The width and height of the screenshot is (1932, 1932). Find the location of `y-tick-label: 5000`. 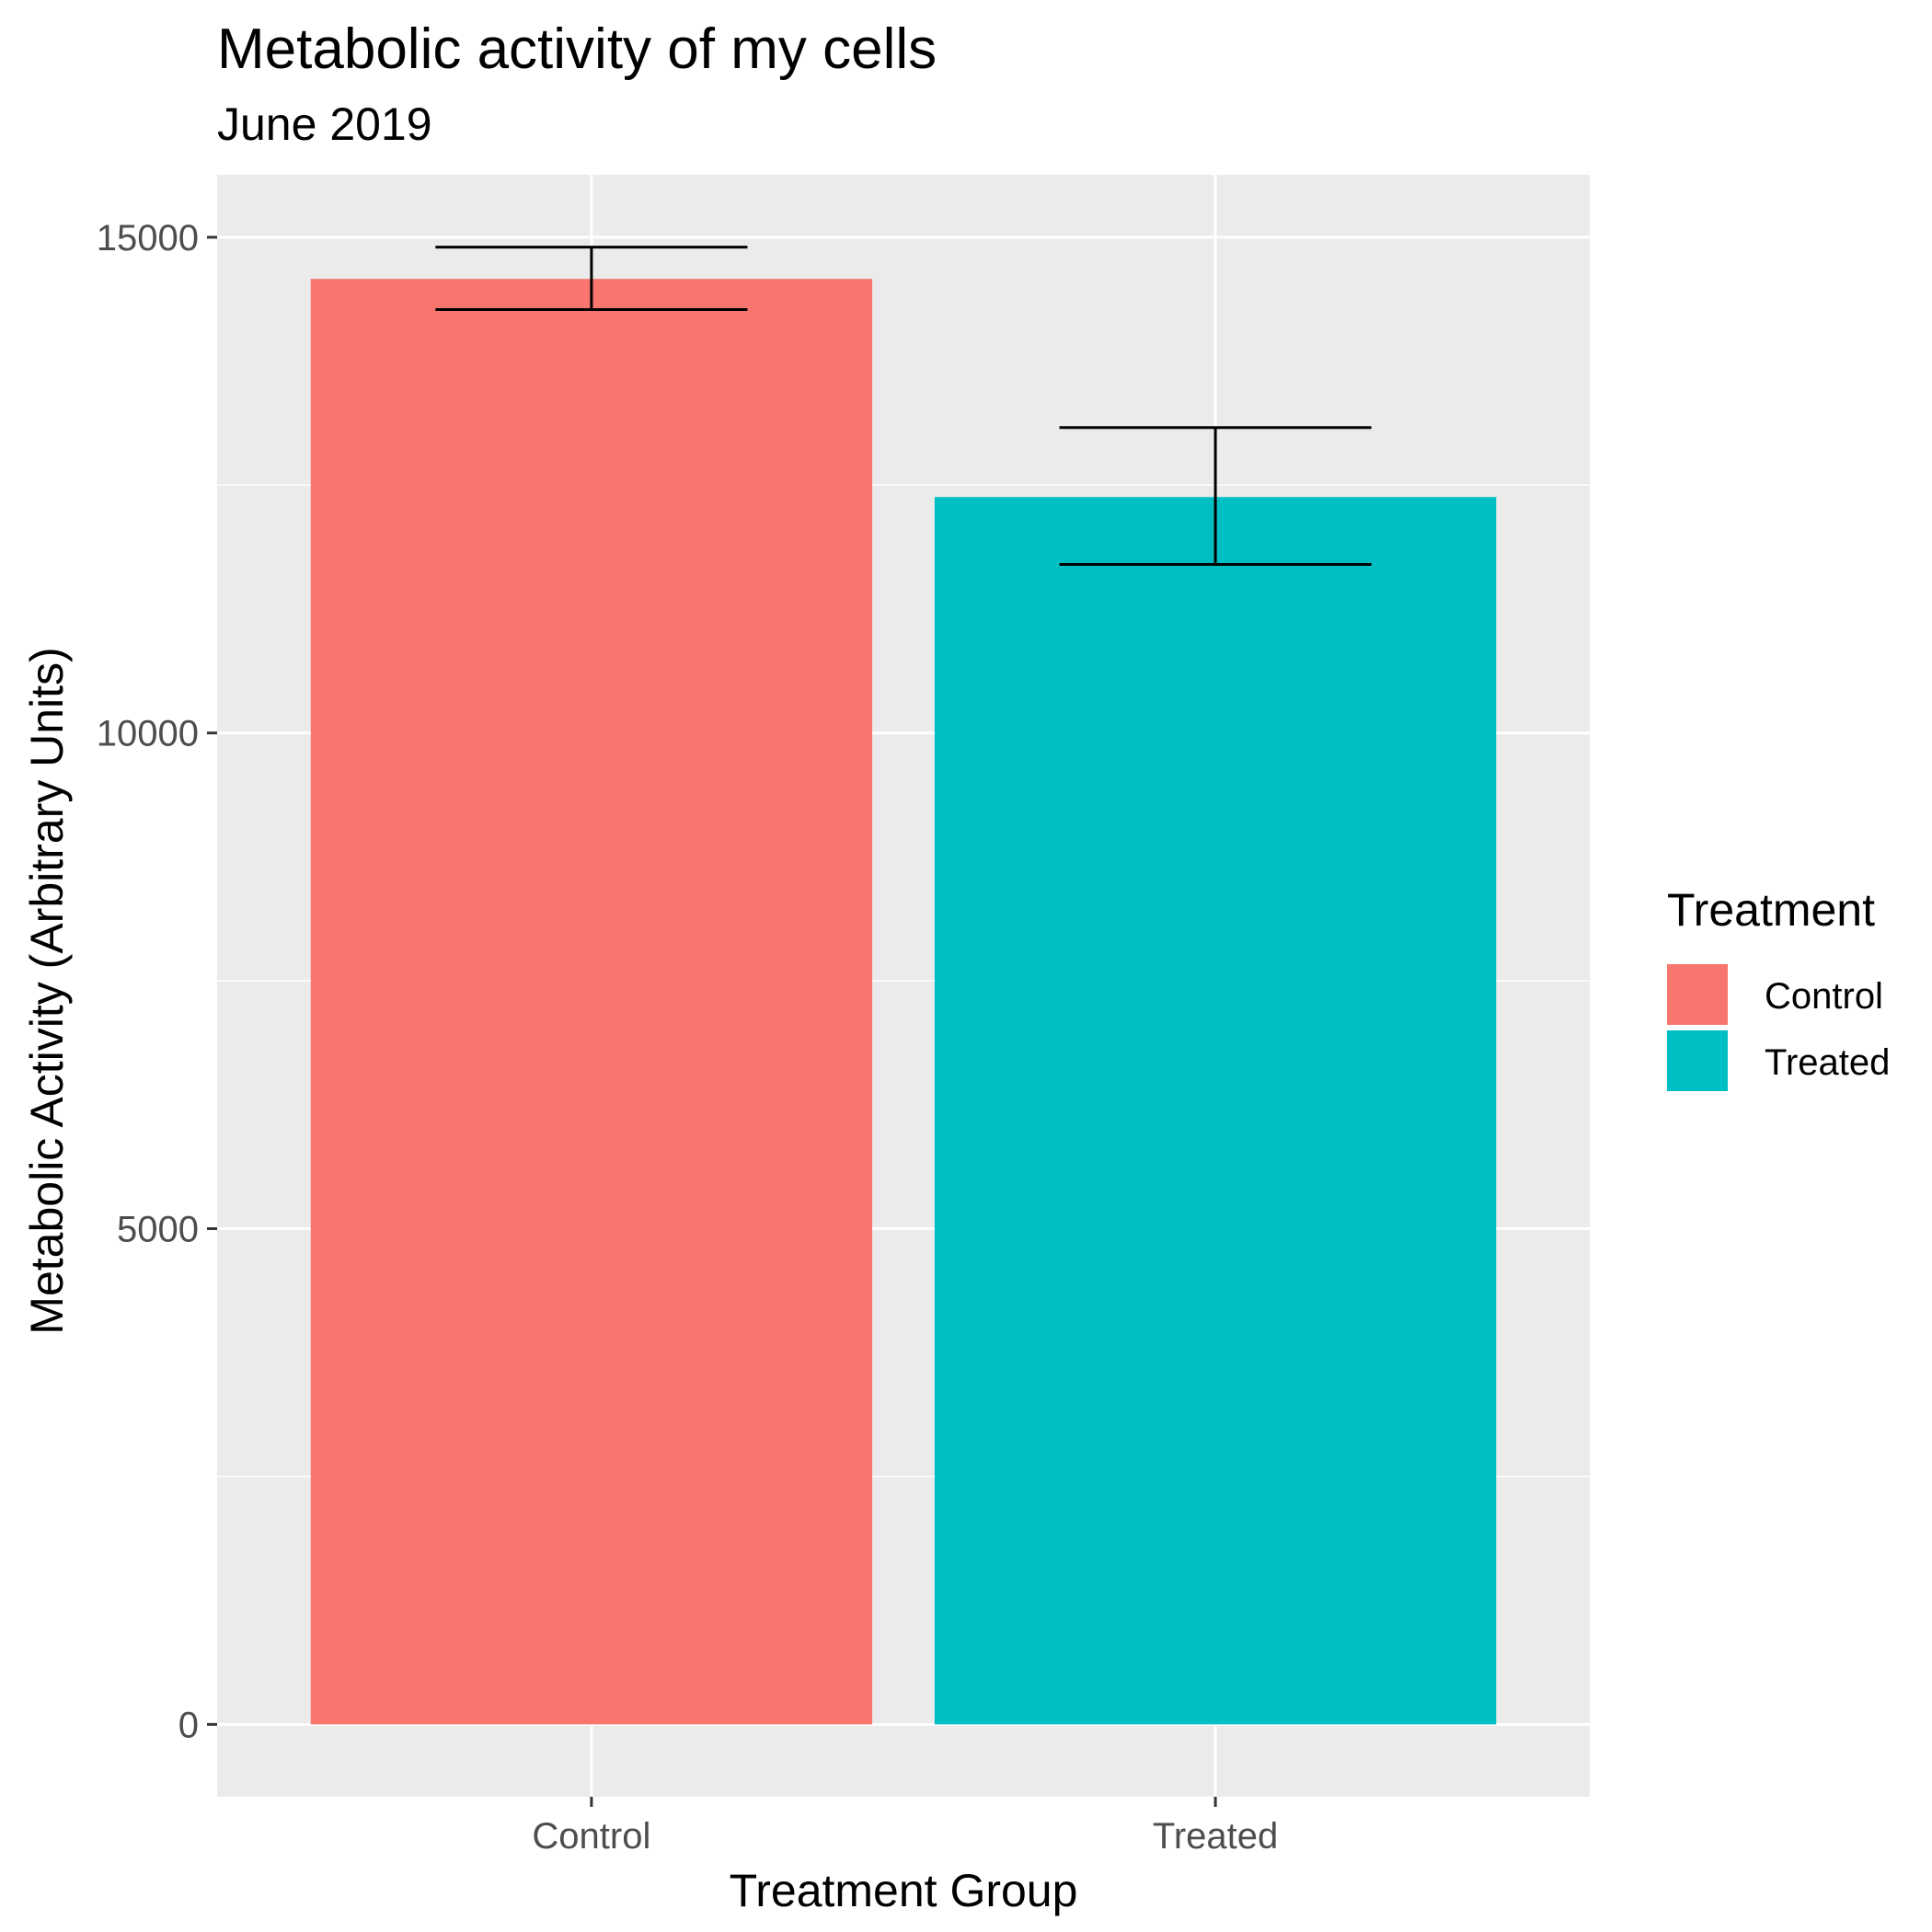

y-tick-label: 5000 is located at coordinates (158, 1230).